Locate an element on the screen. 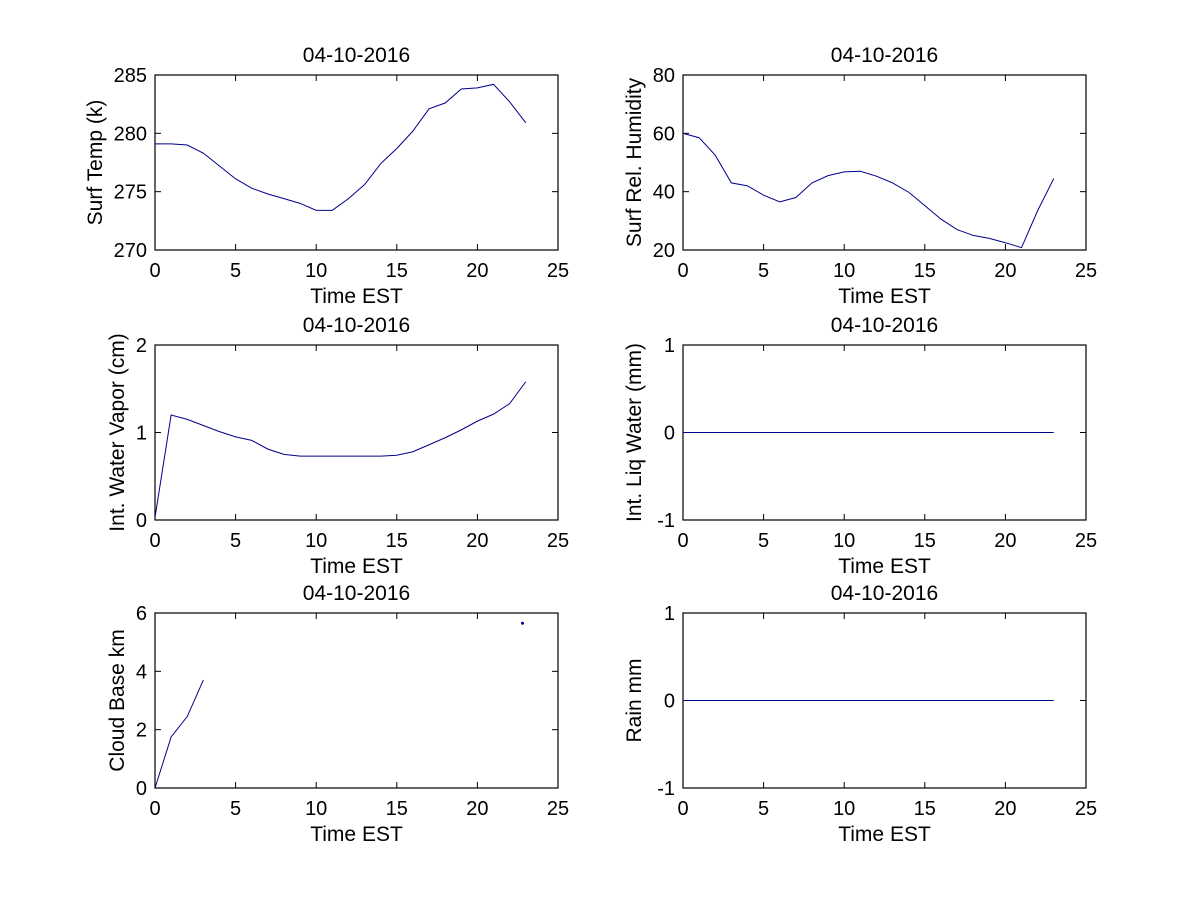 This screenshot has height=900, width=1200. y-axis-label: Surf Rel. Humidity is located at coordinates (634, 162).